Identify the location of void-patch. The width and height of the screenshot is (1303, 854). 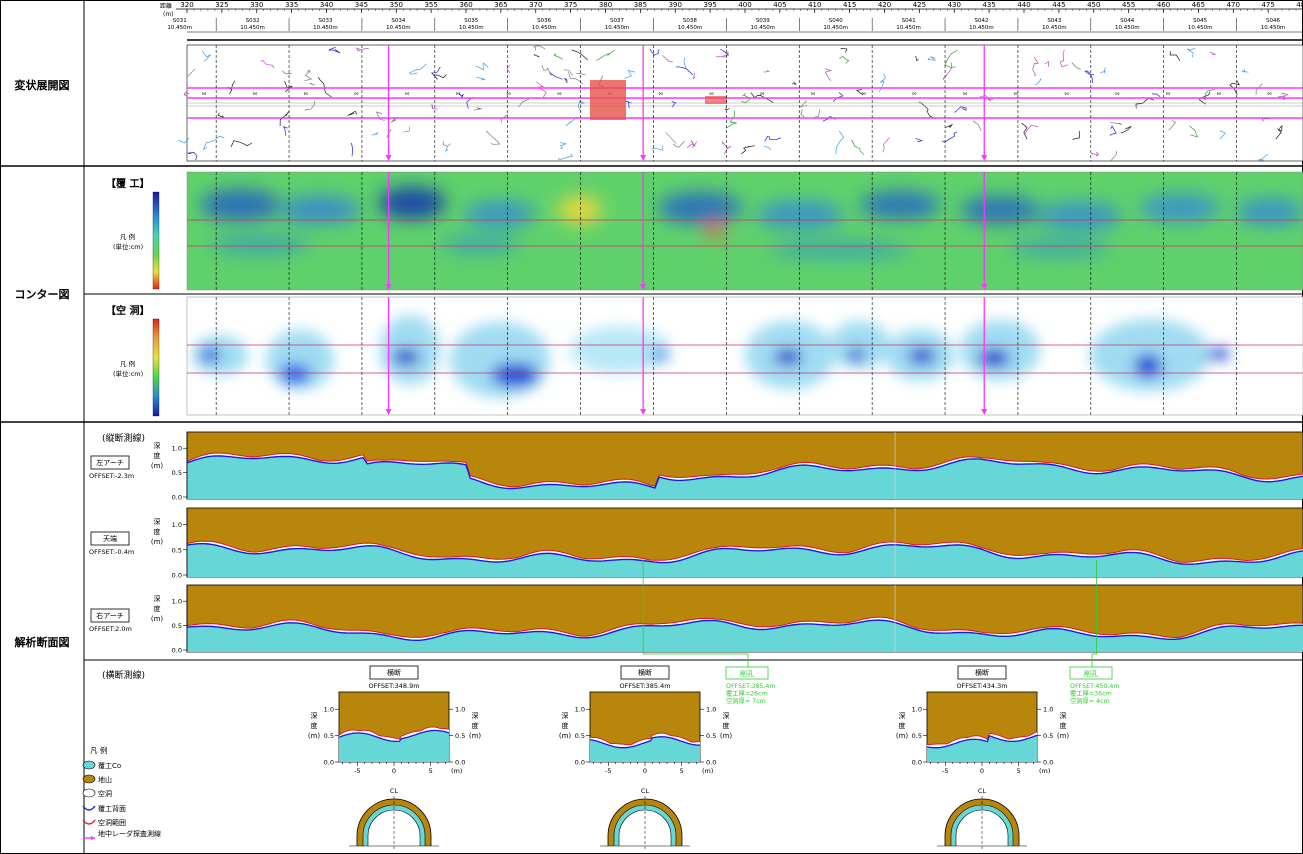
(608, 100).